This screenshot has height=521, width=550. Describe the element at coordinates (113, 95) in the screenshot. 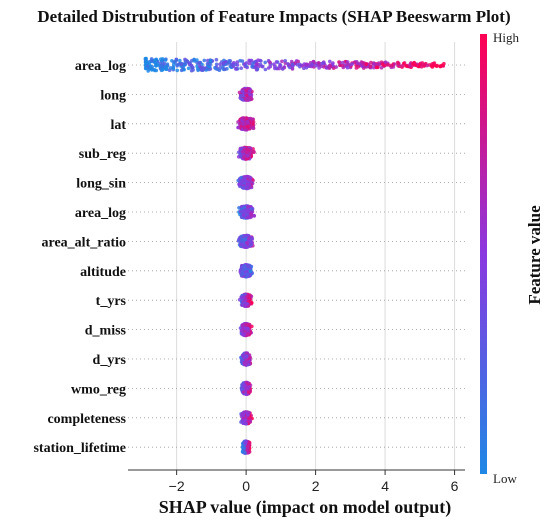

I see `feature-label: long` at that location.